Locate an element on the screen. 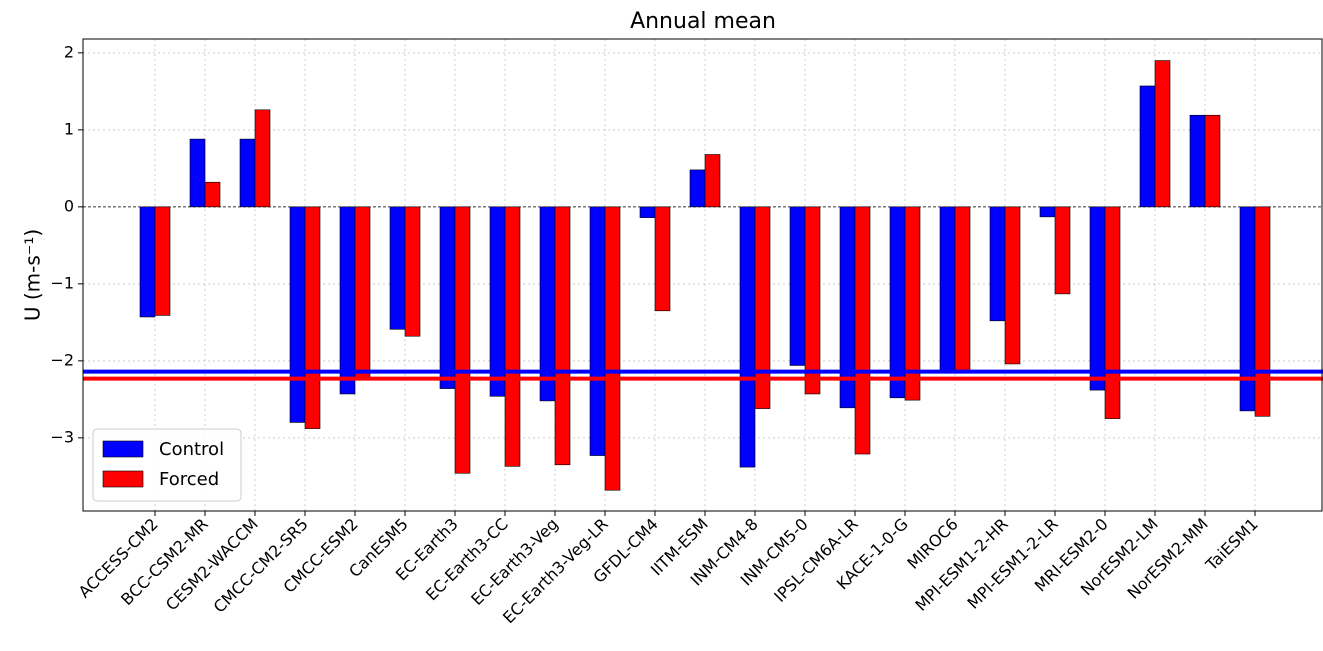 The image size is (1323, 651). y-tick-label: −3 is located at coordinates (62, 436).